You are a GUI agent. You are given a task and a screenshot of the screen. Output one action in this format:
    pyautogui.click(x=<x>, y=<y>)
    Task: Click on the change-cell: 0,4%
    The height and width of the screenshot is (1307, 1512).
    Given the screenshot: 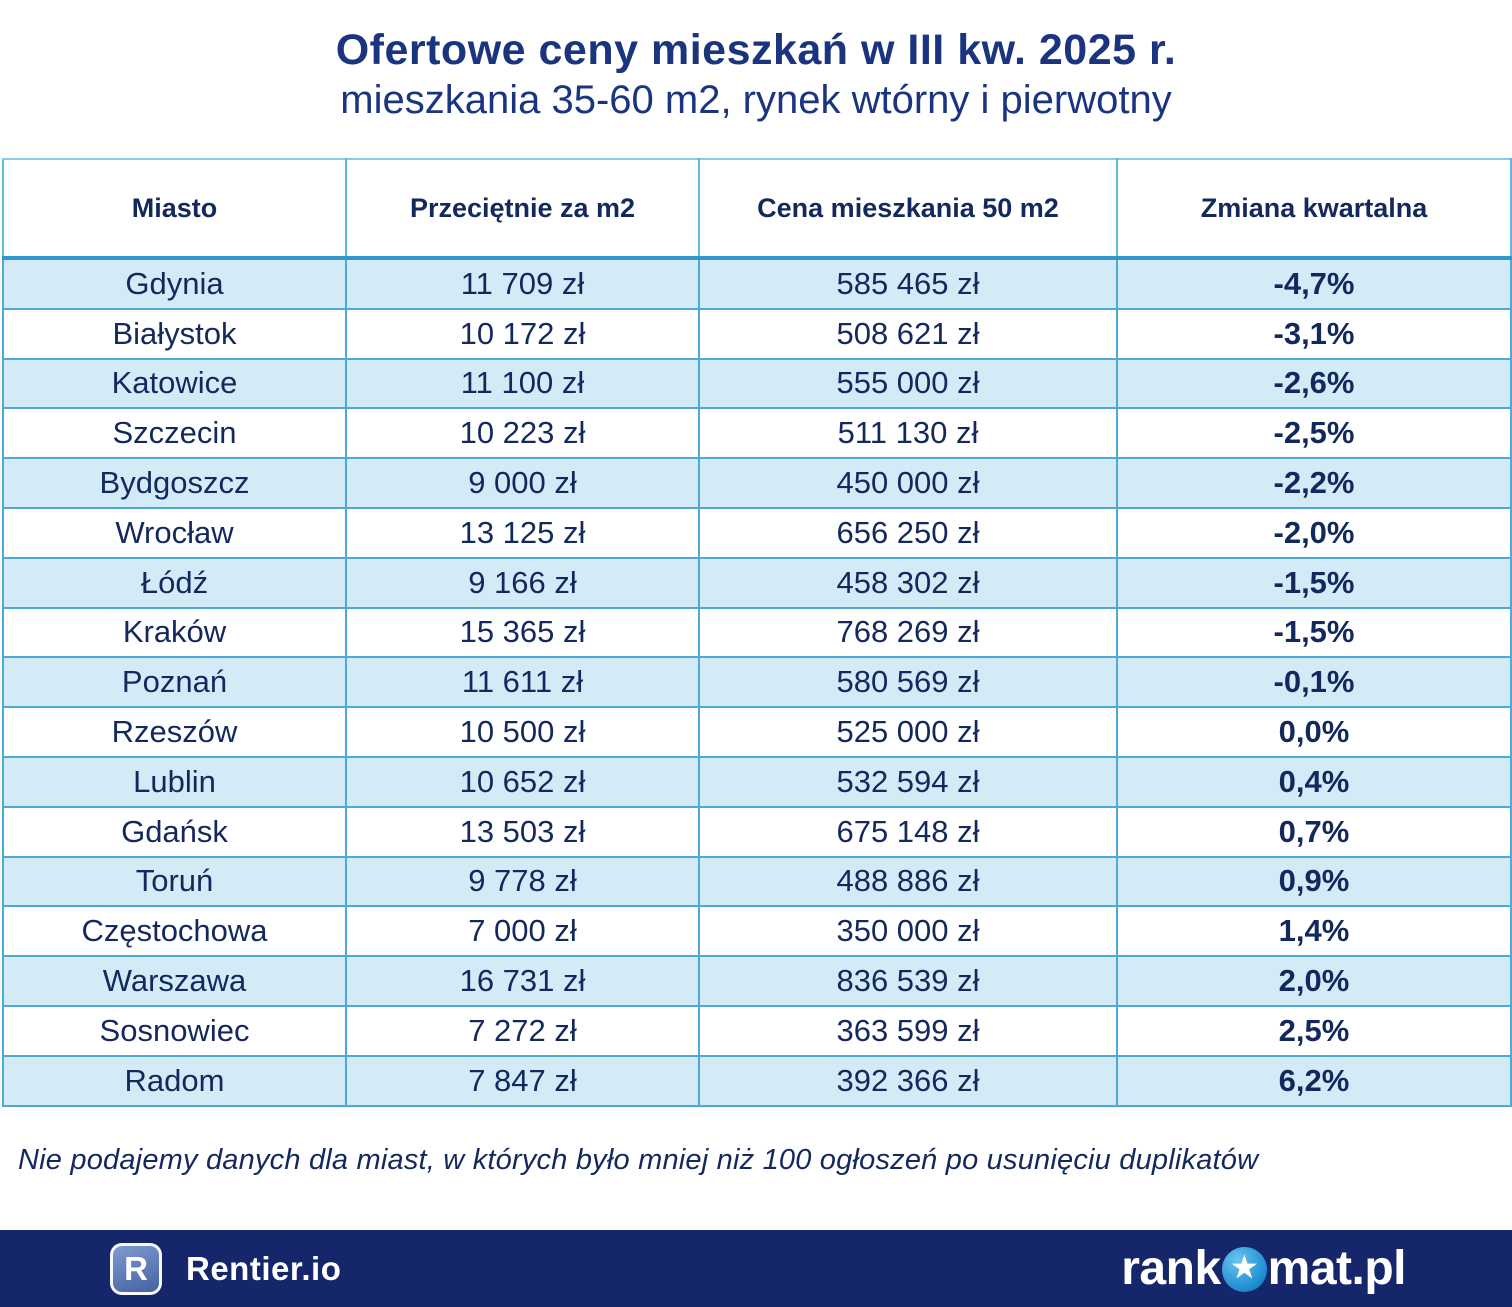 What is the action you would take?
    pyautogui.click(x=1314, y=781)
    